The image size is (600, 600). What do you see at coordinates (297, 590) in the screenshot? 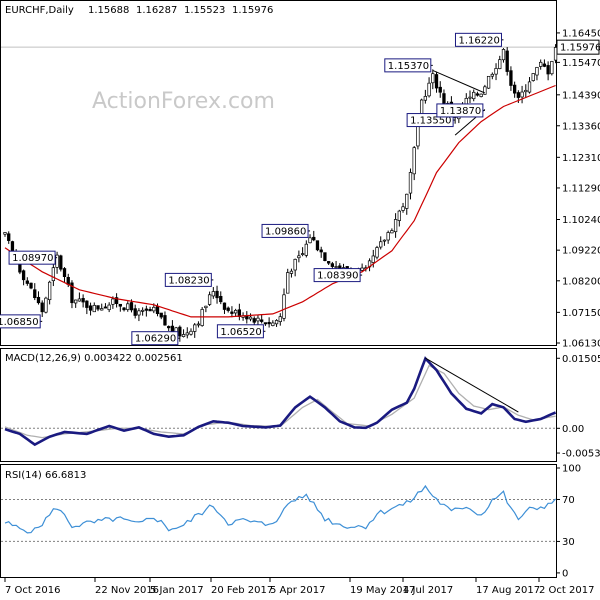
I see `x-tick-label: 5 Apr 2017` at bounding box center [297, 590].